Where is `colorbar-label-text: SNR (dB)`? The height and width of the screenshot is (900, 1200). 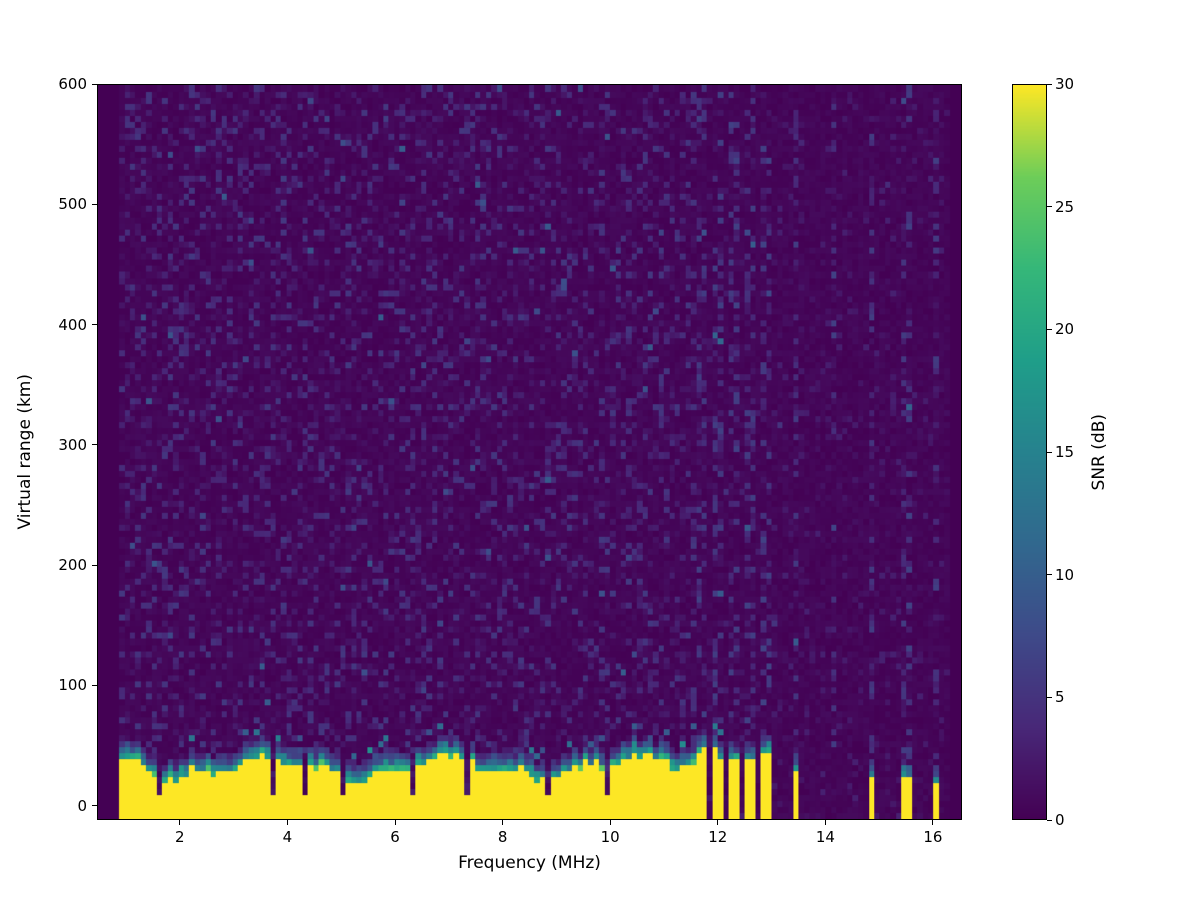
colorbar-label-text: SNR (dB) is located at coordinates (1099, 452).